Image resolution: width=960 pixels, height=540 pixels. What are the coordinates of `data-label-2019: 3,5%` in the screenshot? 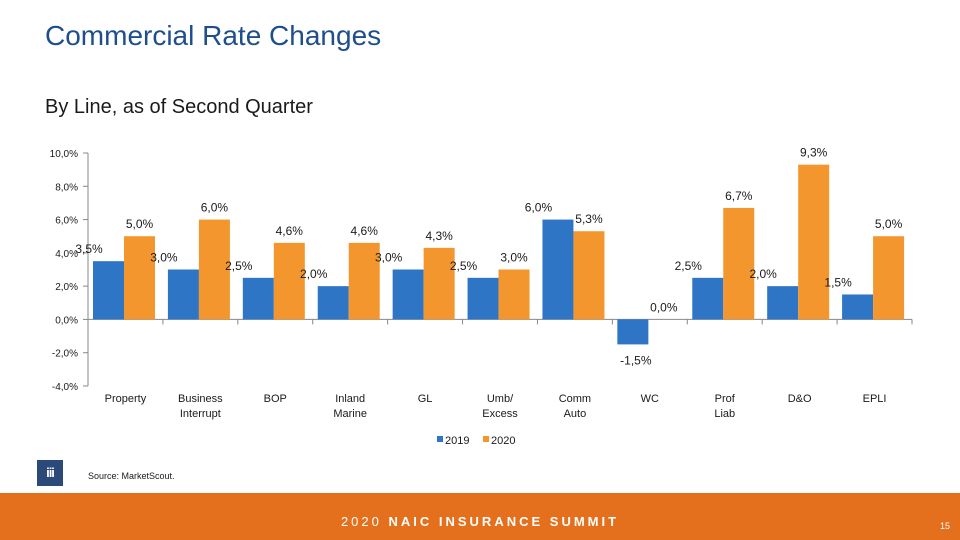 It's located at (89, 249).